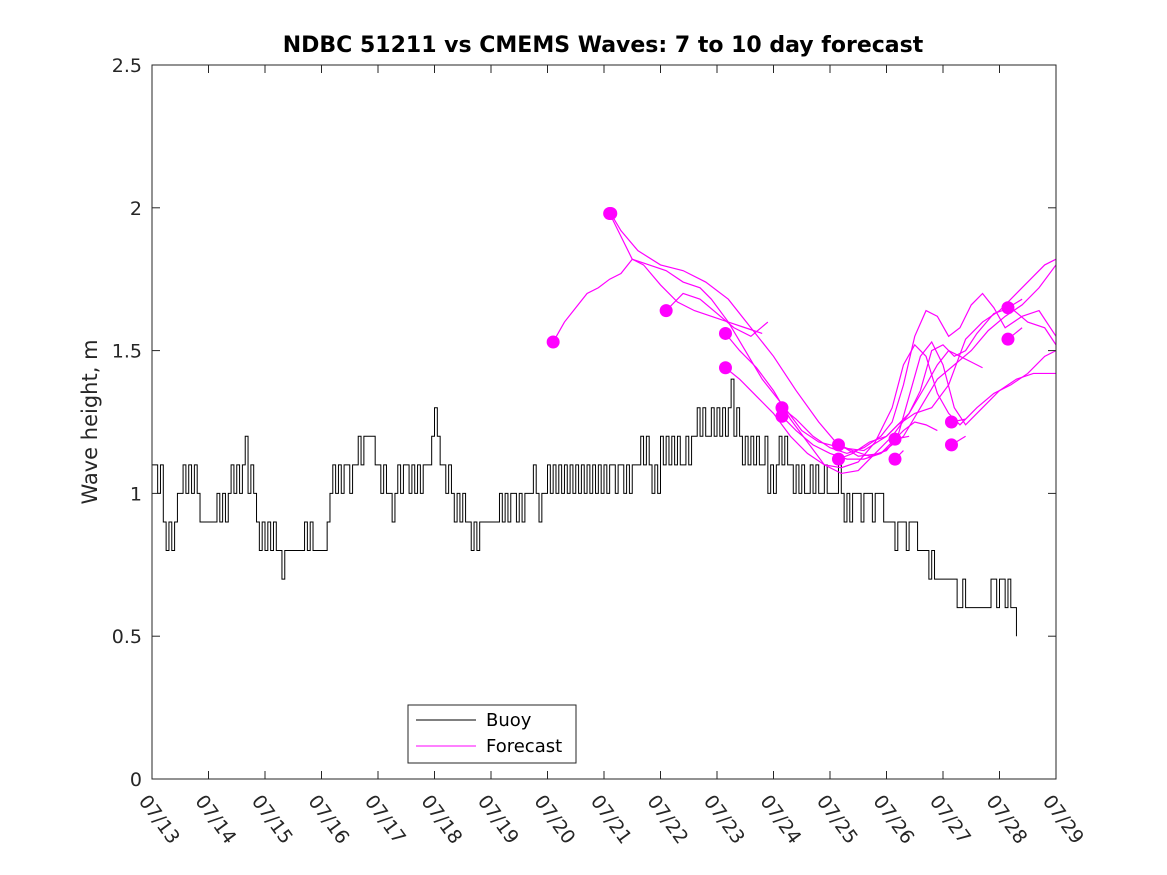 This screenshot has width=1167, height=875. I want to click on x-tick-label: 07/19, so click(498, 819).